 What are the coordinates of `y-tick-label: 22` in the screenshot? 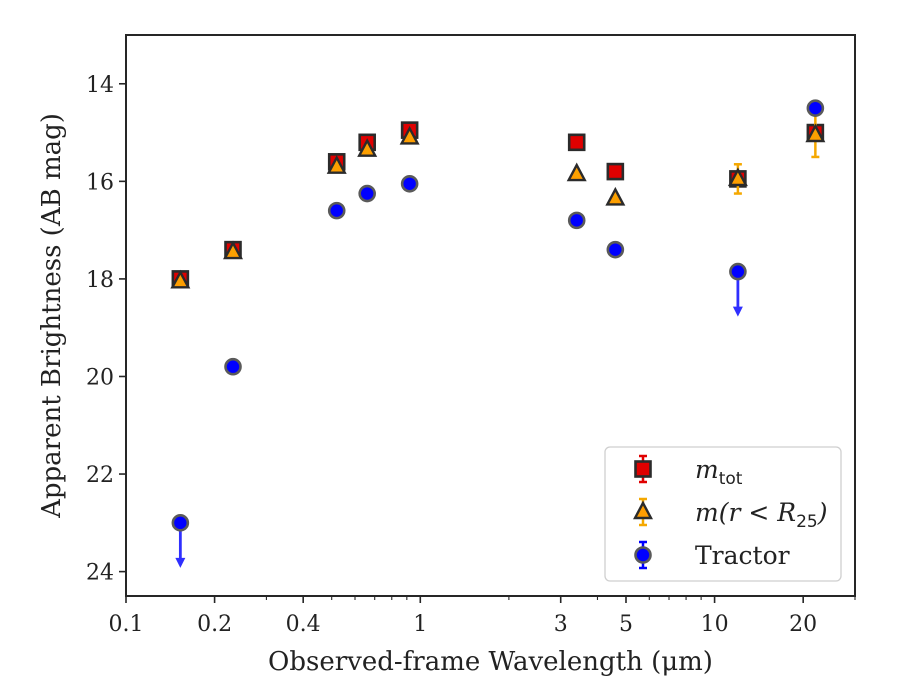 It's located at (100, 475).